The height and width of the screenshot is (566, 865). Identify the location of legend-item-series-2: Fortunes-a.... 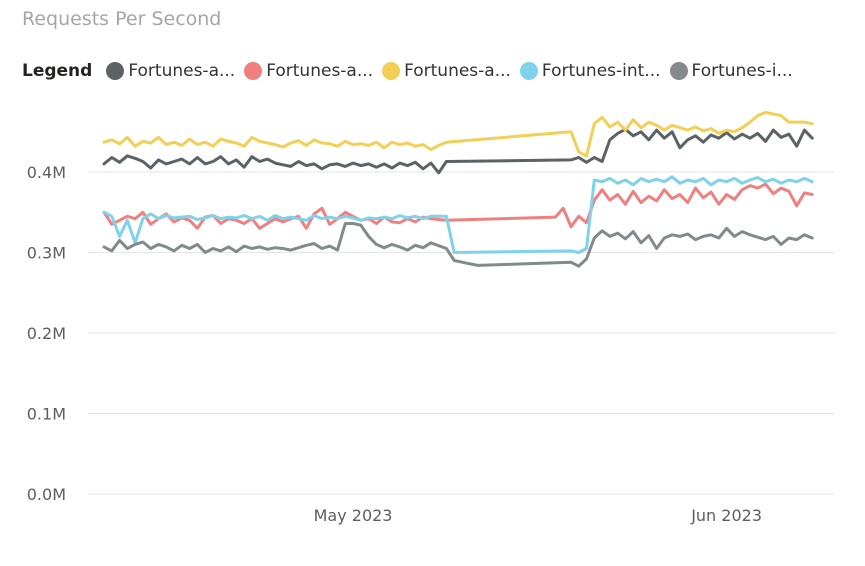
(308, 71).